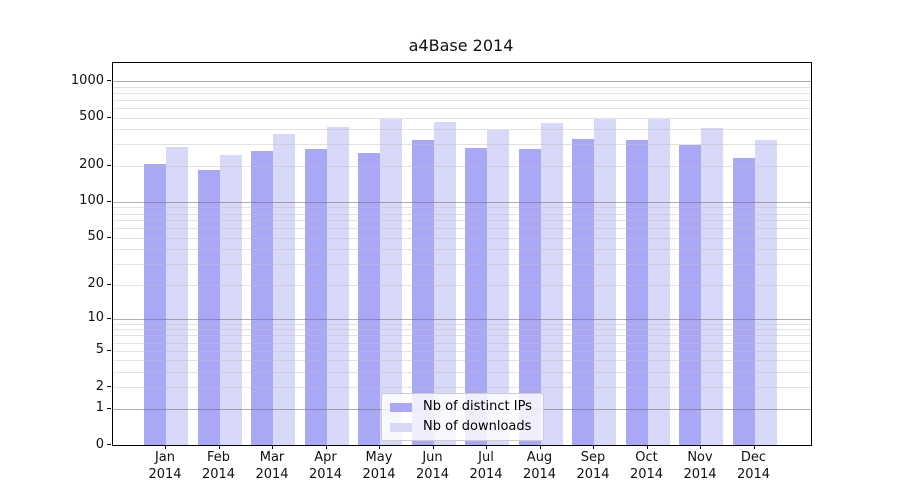 The height and width of the screenshot is (500, 900). Describe the element at coordinates (379, 466) in the screenshot. I see `x-tick-label: May 2014` at that location.